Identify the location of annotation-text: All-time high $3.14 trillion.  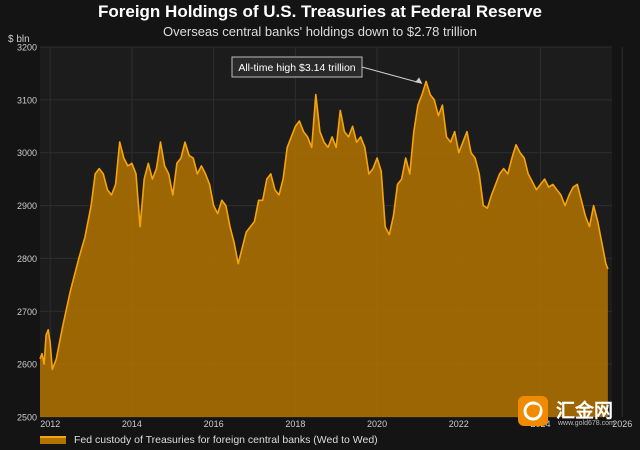
(296, 68).